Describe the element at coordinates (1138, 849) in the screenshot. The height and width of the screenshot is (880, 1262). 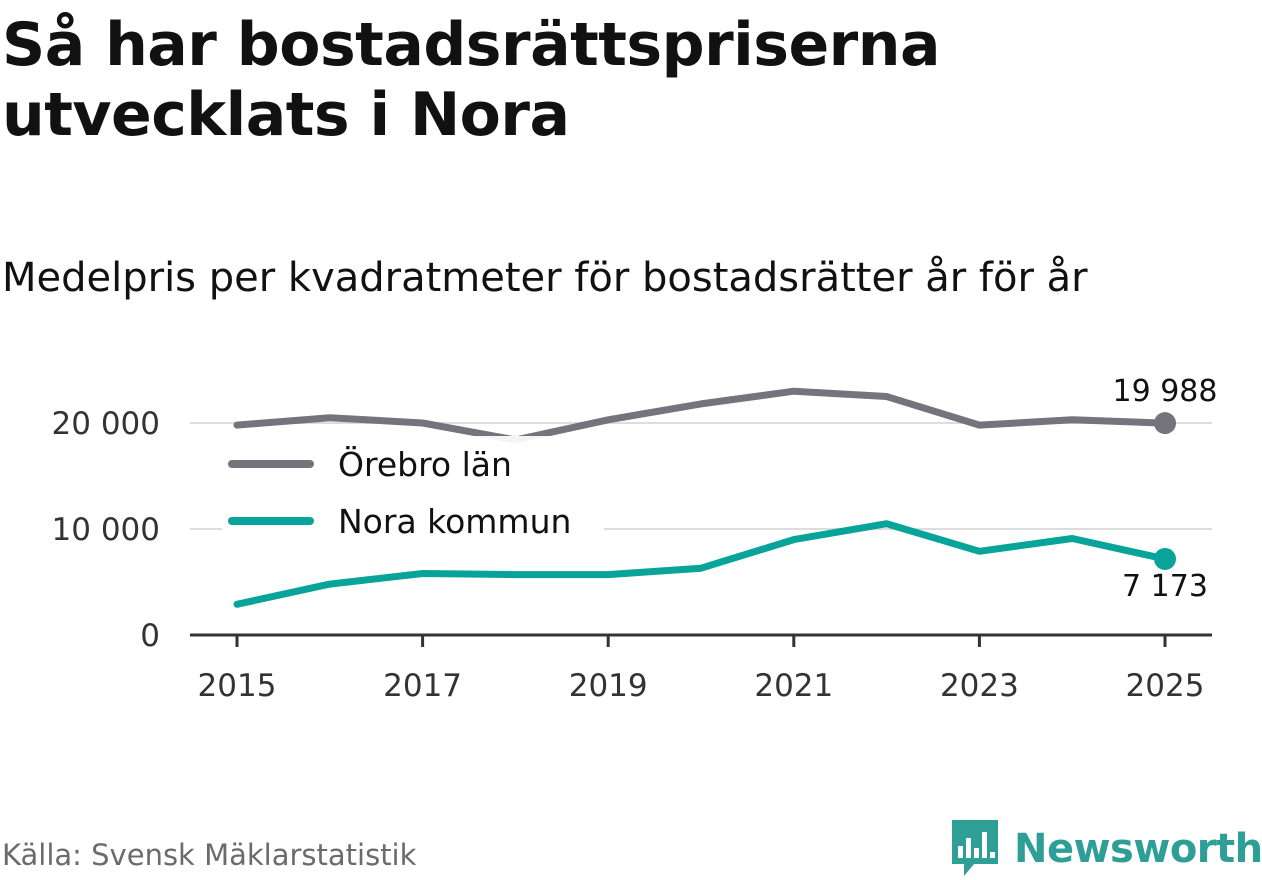
I see `brand-name: Newsworthy` at that location.